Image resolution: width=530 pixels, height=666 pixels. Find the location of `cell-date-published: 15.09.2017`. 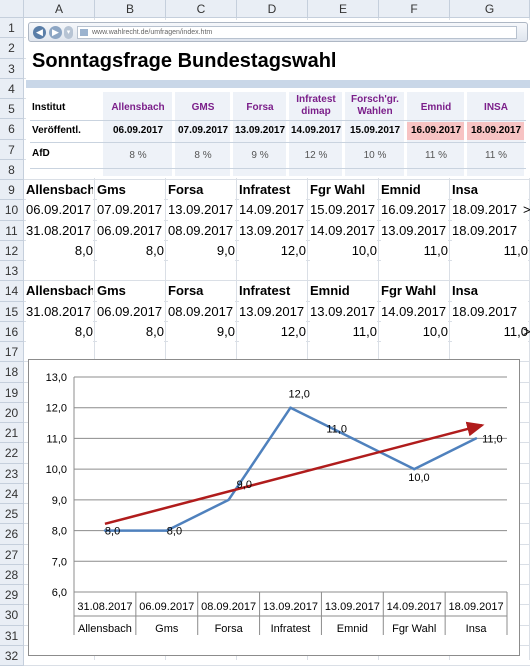

cell-date-published: 15.09.2017 is located at coordinates (343, 210).